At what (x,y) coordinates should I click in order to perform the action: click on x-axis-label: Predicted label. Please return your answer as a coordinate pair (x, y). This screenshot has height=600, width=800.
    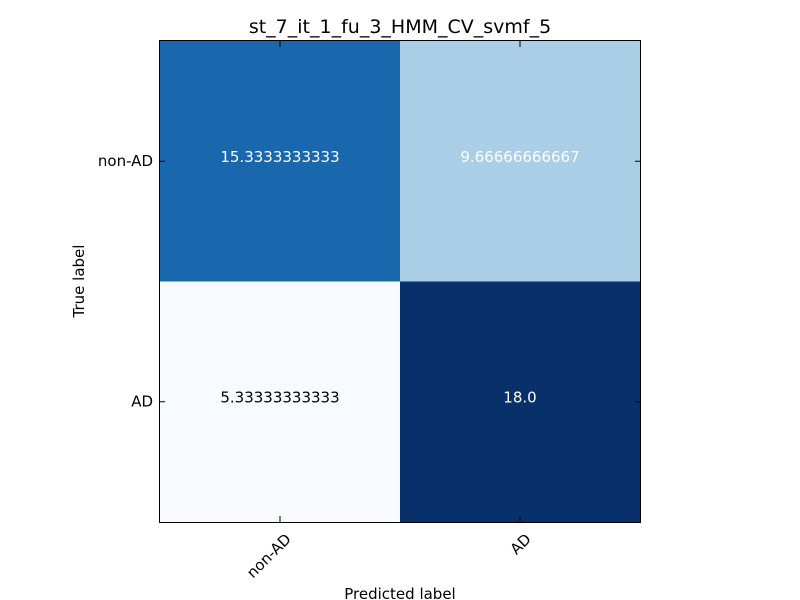
    Looking at the image, I should click on (399, 592).